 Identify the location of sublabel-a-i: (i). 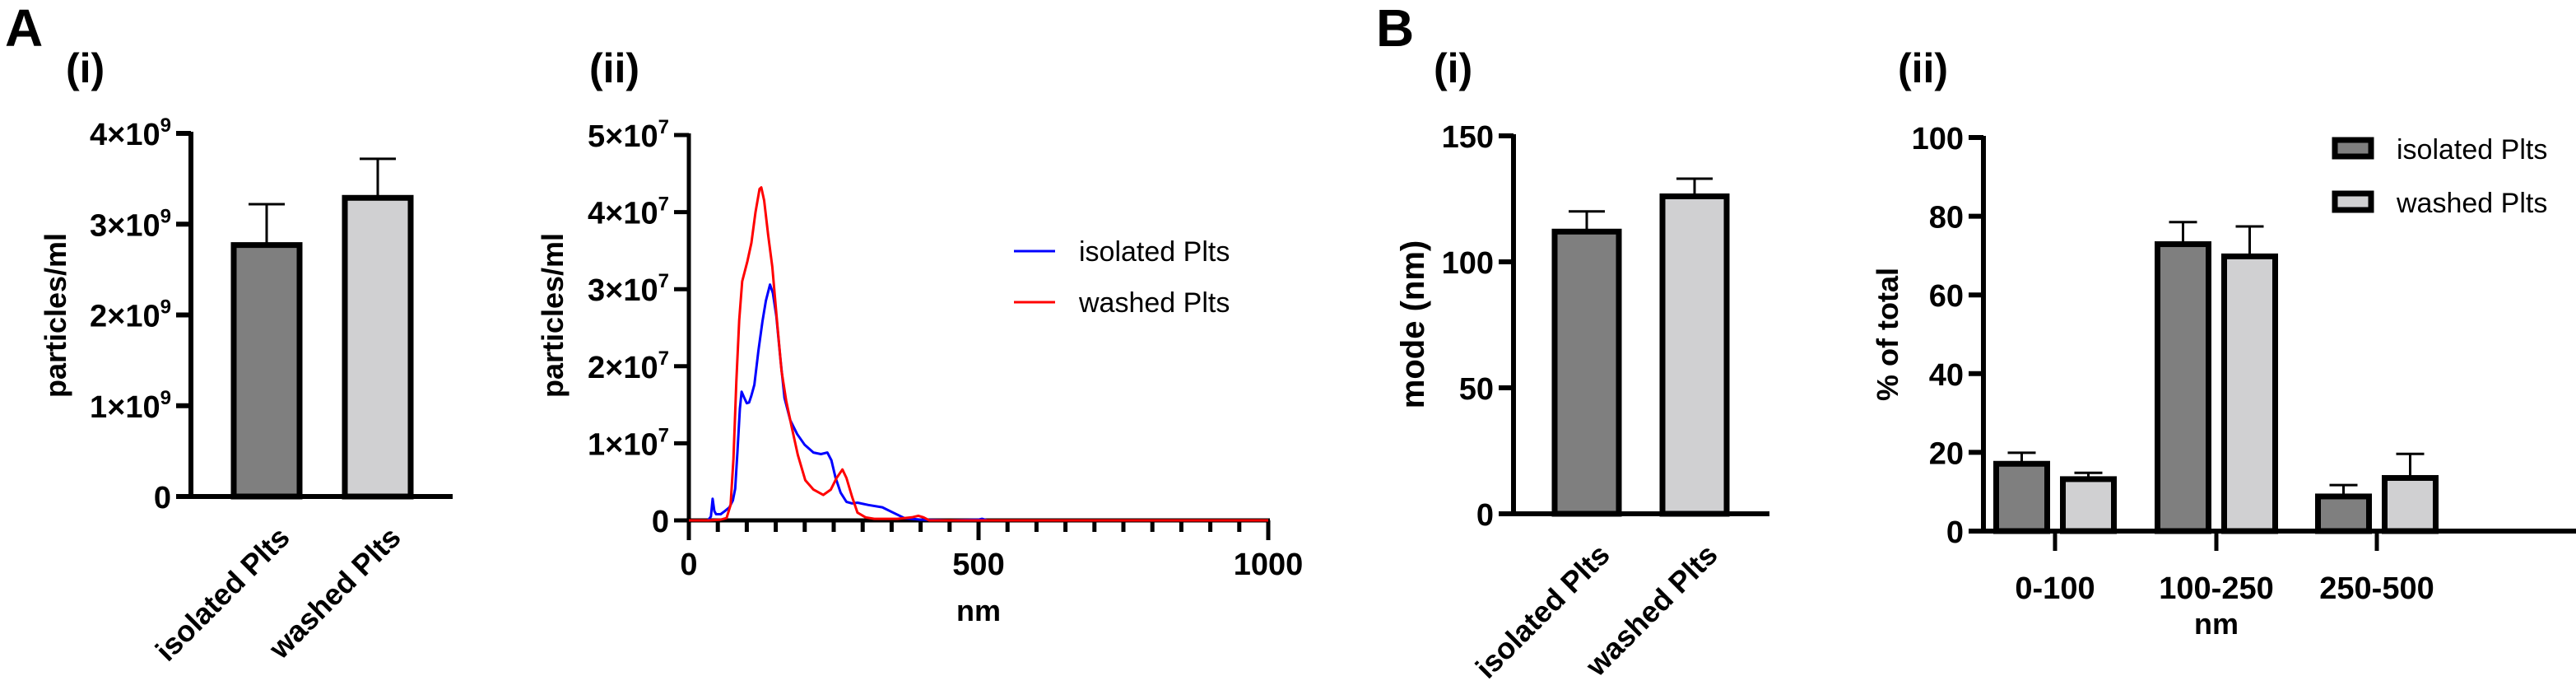
(85, 68).